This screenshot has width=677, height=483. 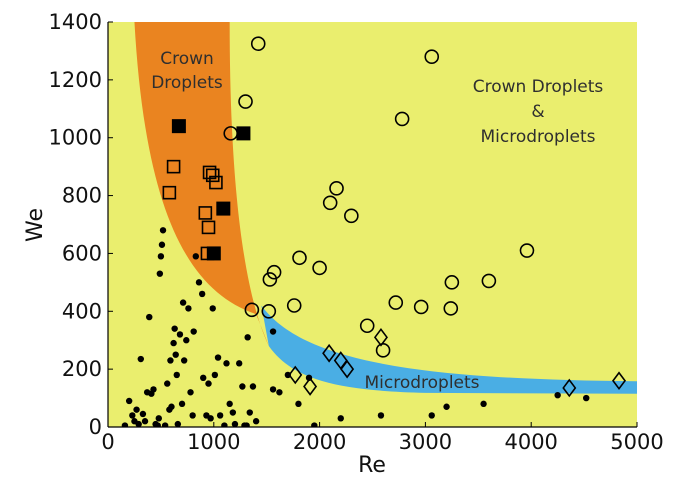 What do you see at coordinates (82, 253) in the screenshot?
I see `y-tick-label-3: 600` at bounding box center [82, 253].